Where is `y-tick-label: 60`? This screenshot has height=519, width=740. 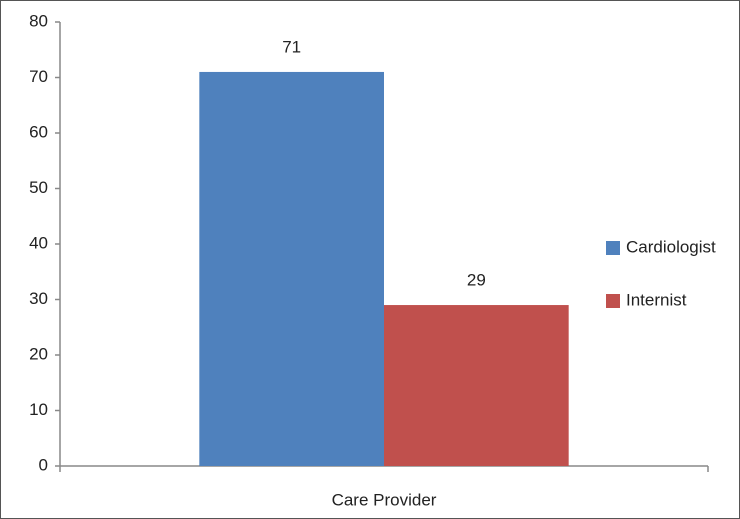 y-tick-label: 60 is located at coordinates (38, 131).